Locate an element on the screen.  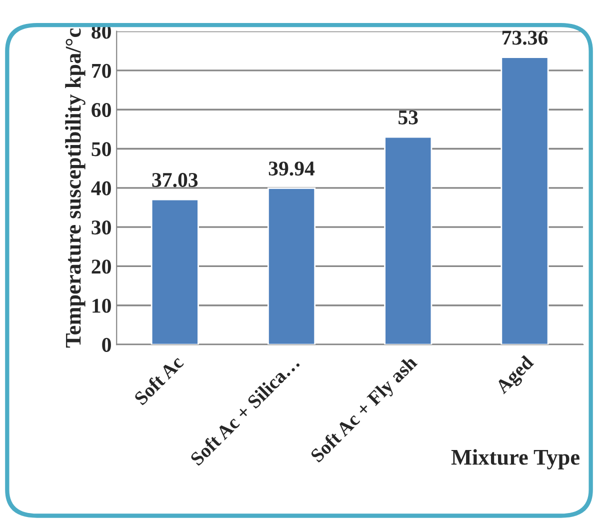
x-tick-label: Soft Ac + Fly ash is located at coordinates (365, 410).